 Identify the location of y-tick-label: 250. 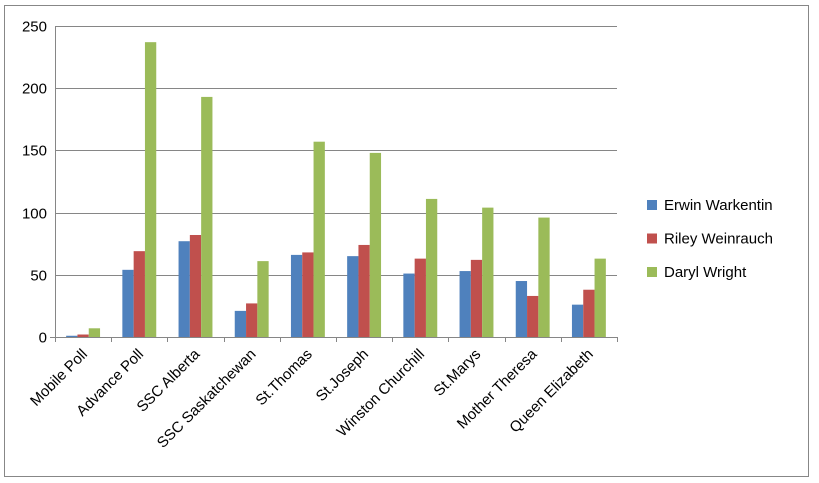
(34, 27).